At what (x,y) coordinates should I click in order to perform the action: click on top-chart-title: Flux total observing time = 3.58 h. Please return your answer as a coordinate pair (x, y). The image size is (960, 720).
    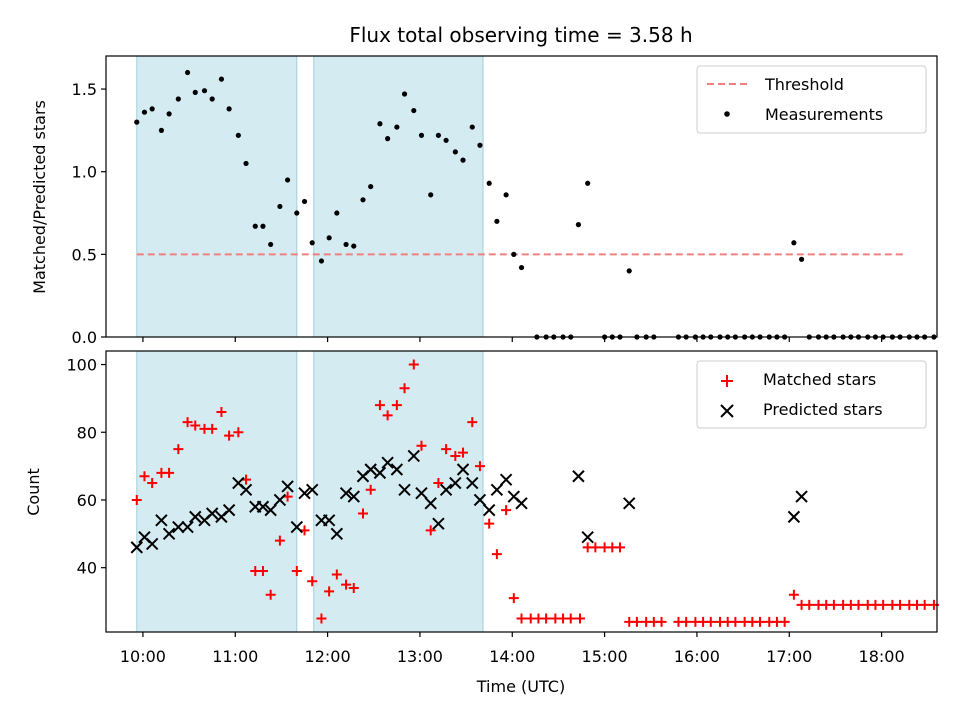
    Looking at the image, I should click on (520, 35).